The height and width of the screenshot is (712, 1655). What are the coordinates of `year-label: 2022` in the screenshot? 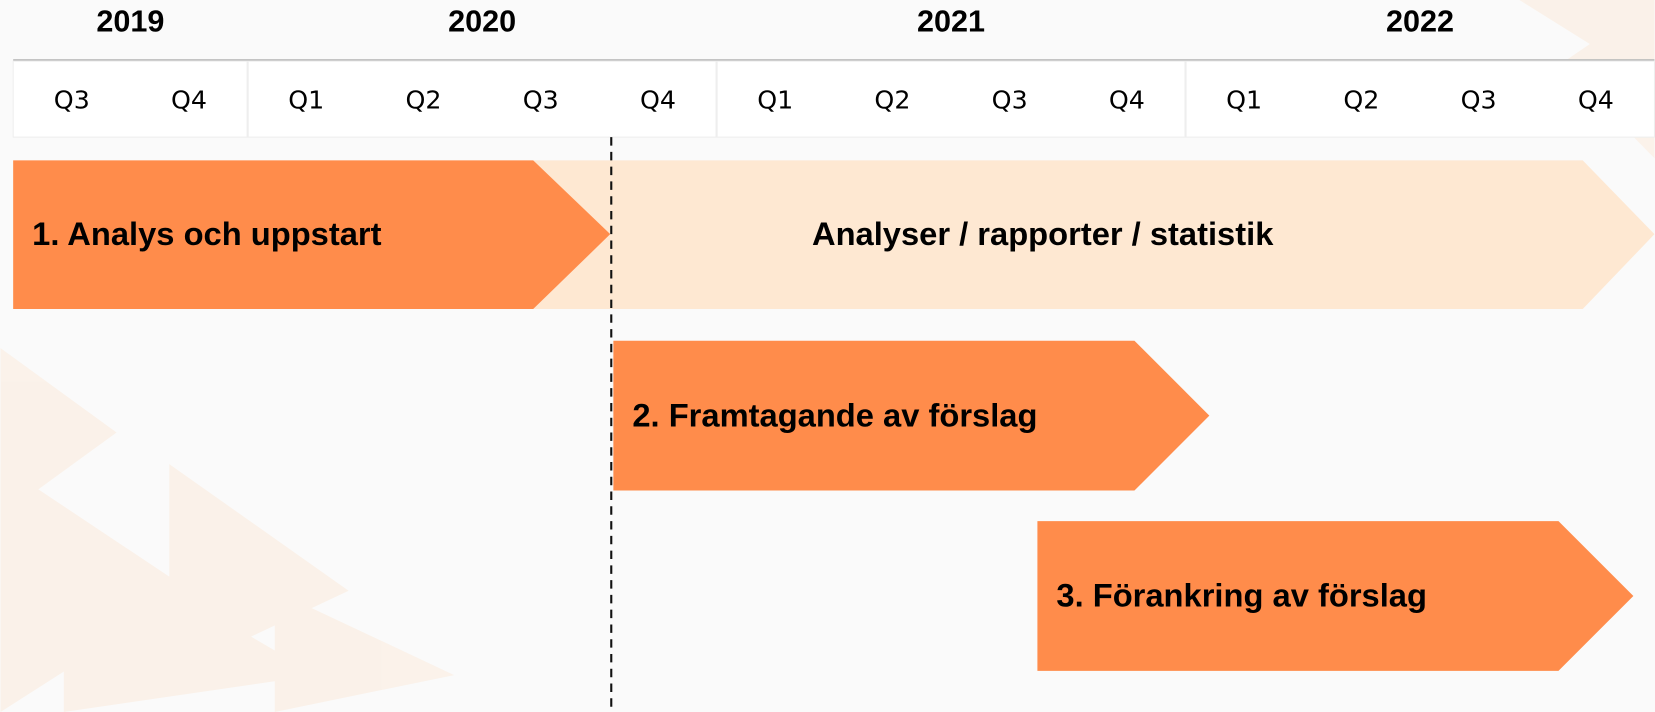 It's located at (1420, 21).